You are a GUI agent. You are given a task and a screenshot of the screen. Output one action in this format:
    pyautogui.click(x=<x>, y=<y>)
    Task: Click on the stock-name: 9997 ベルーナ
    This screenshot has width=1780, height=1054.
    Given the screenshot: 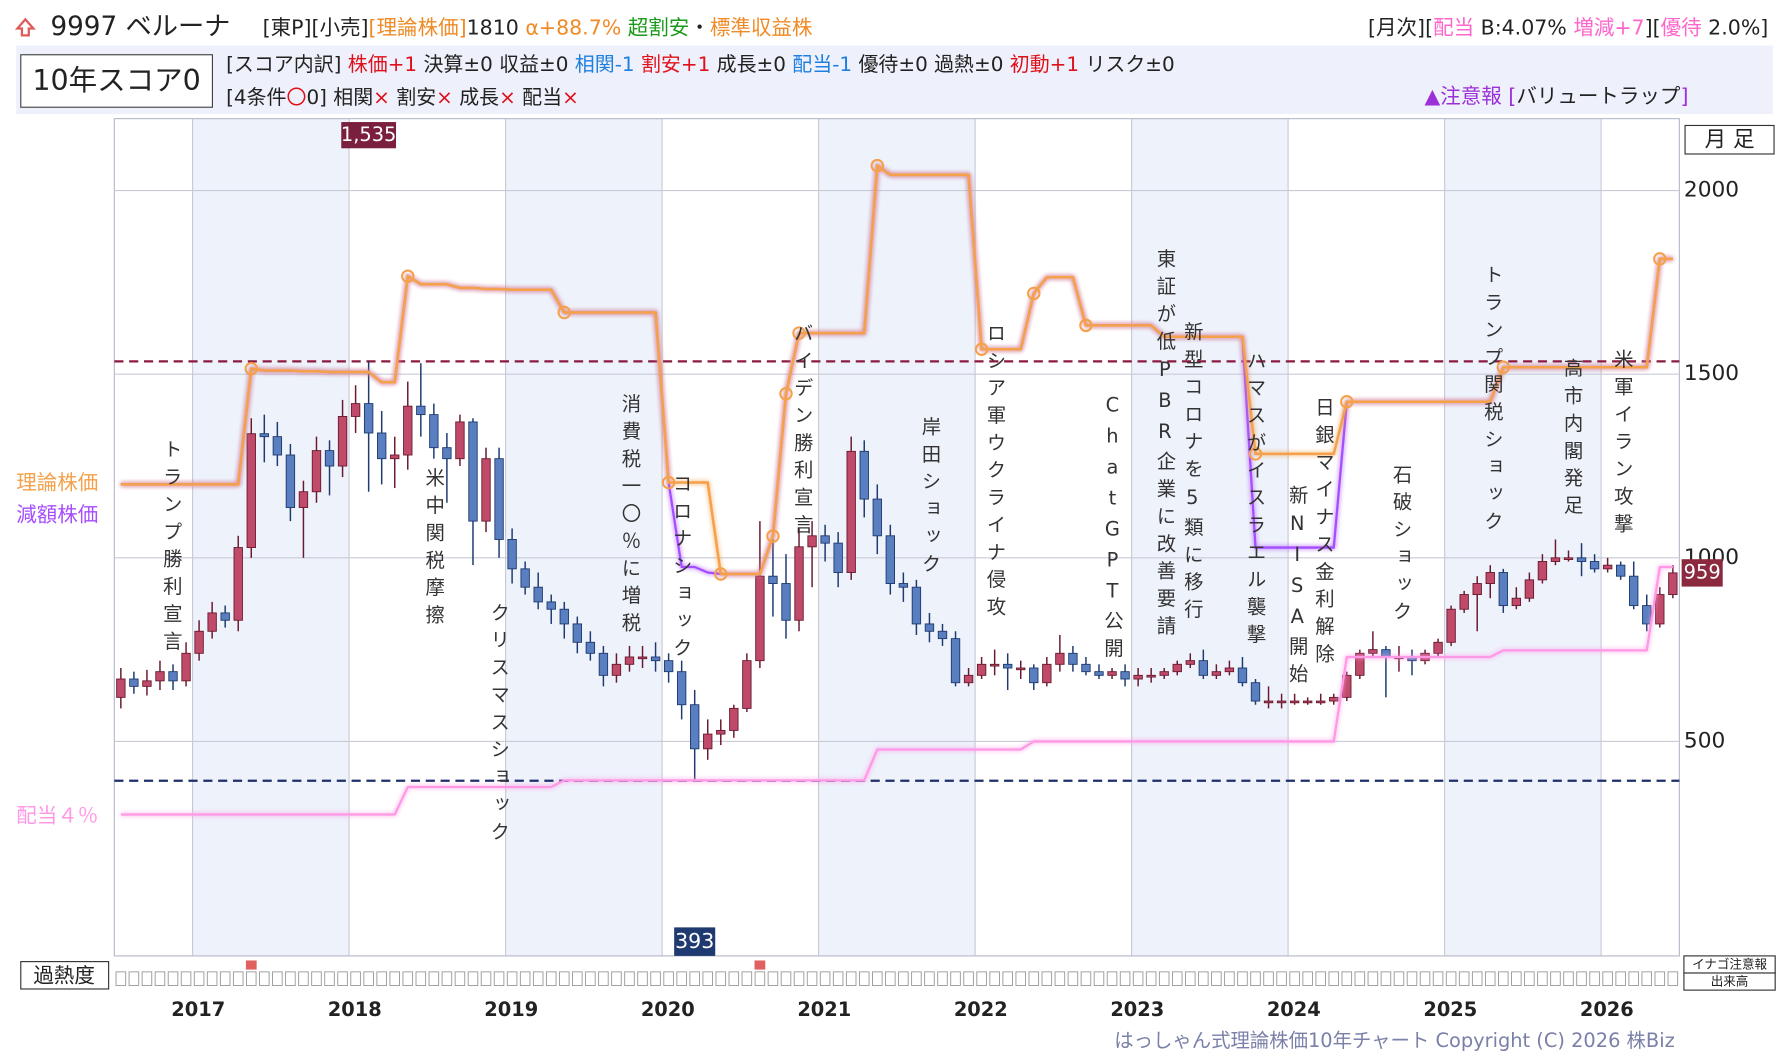 What is the action you would take?
    pyautogui.click(x=140, y=27)
    